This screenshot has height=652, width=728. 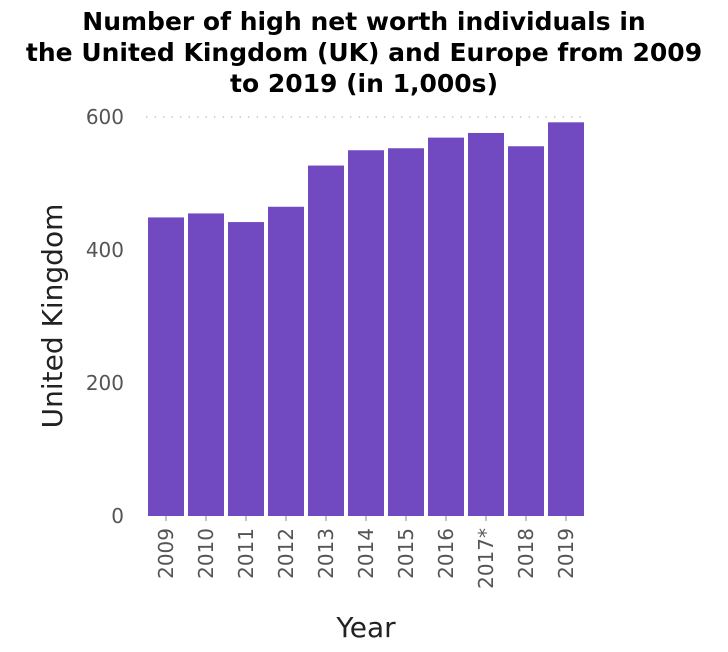 I want to click on bar-2018, so click(x=526, y=331).